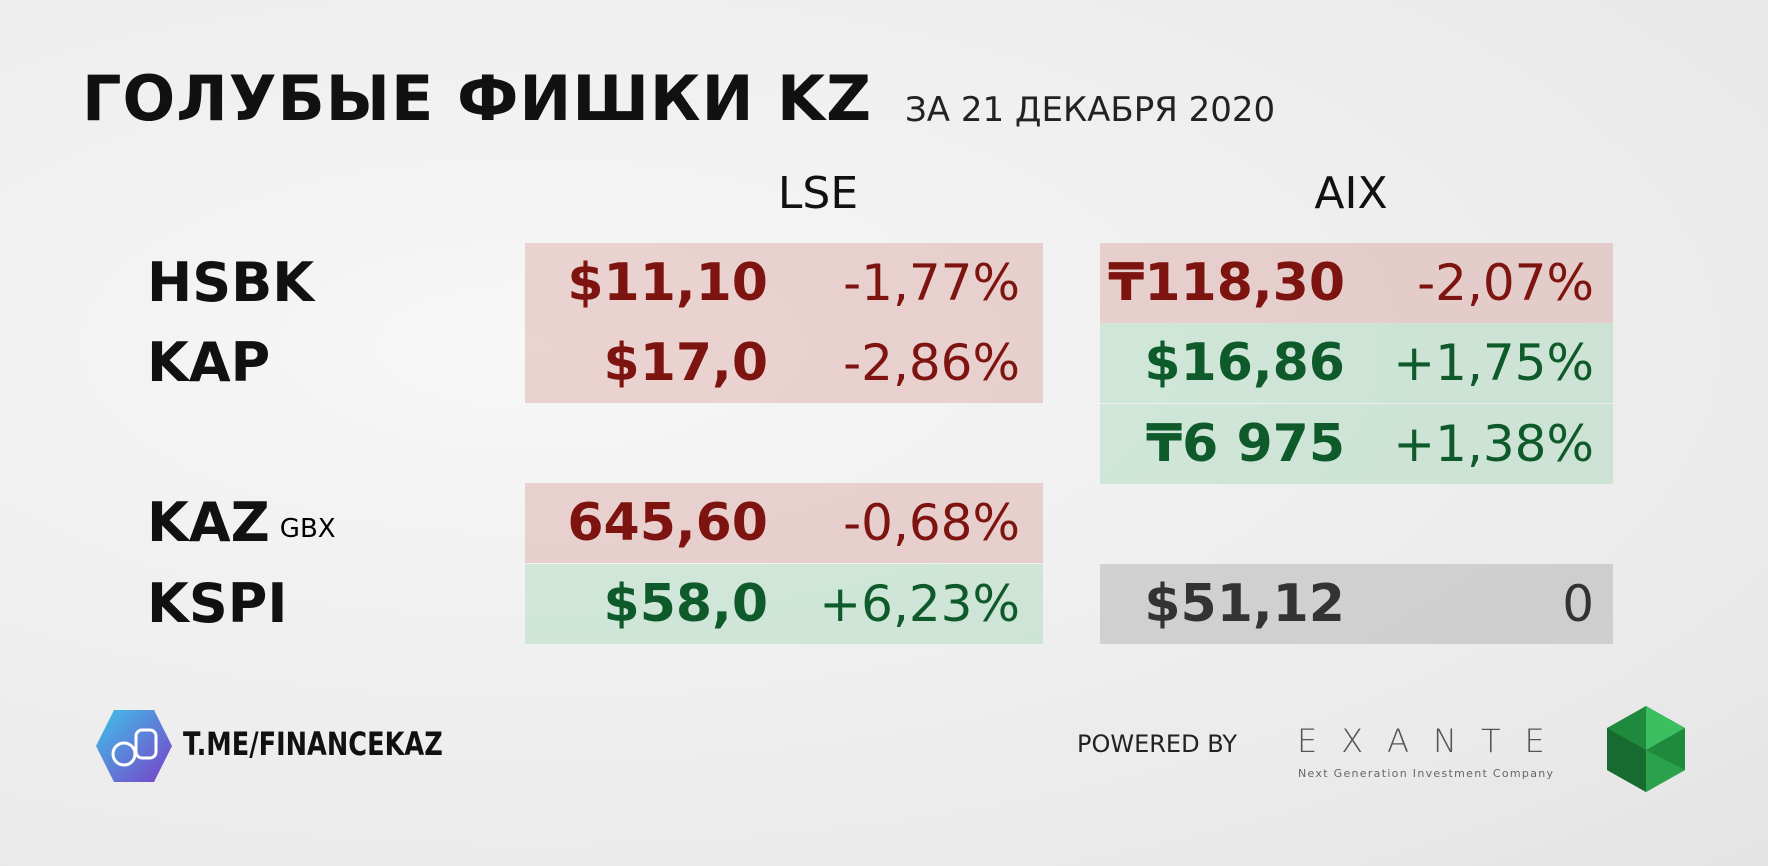  What do you see at coordinates (1244, 363) in the screenshot?
I see `price: $16,86` at bounding box center [1244, 363].